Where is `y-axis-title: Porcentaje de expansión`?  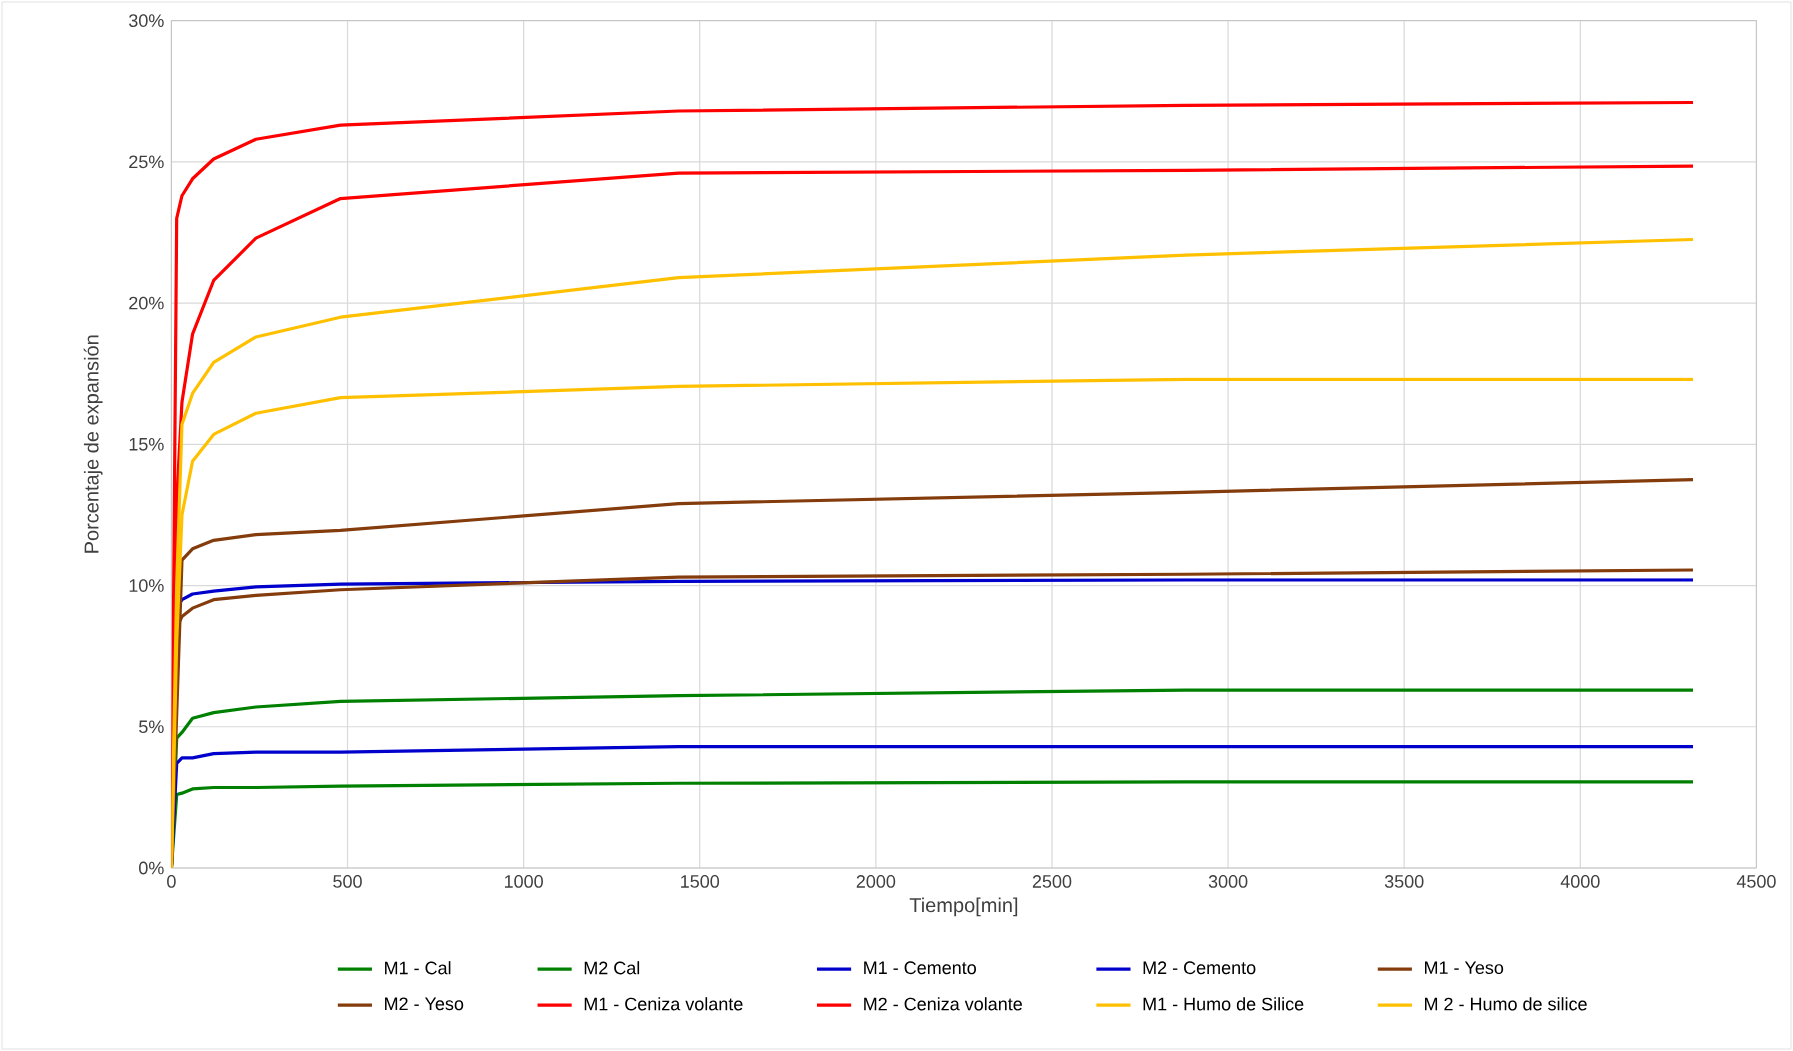
y-axis-title: Porcentaje de expansión is located at coordinates (93, 444).